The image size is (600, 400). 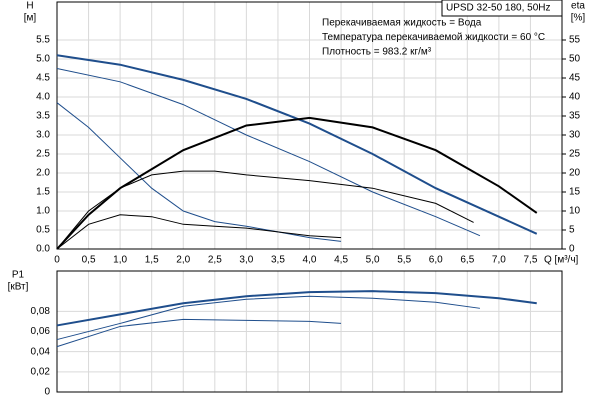 I want to click on y-tick-label: 2.0, so click(x=43, y=173).